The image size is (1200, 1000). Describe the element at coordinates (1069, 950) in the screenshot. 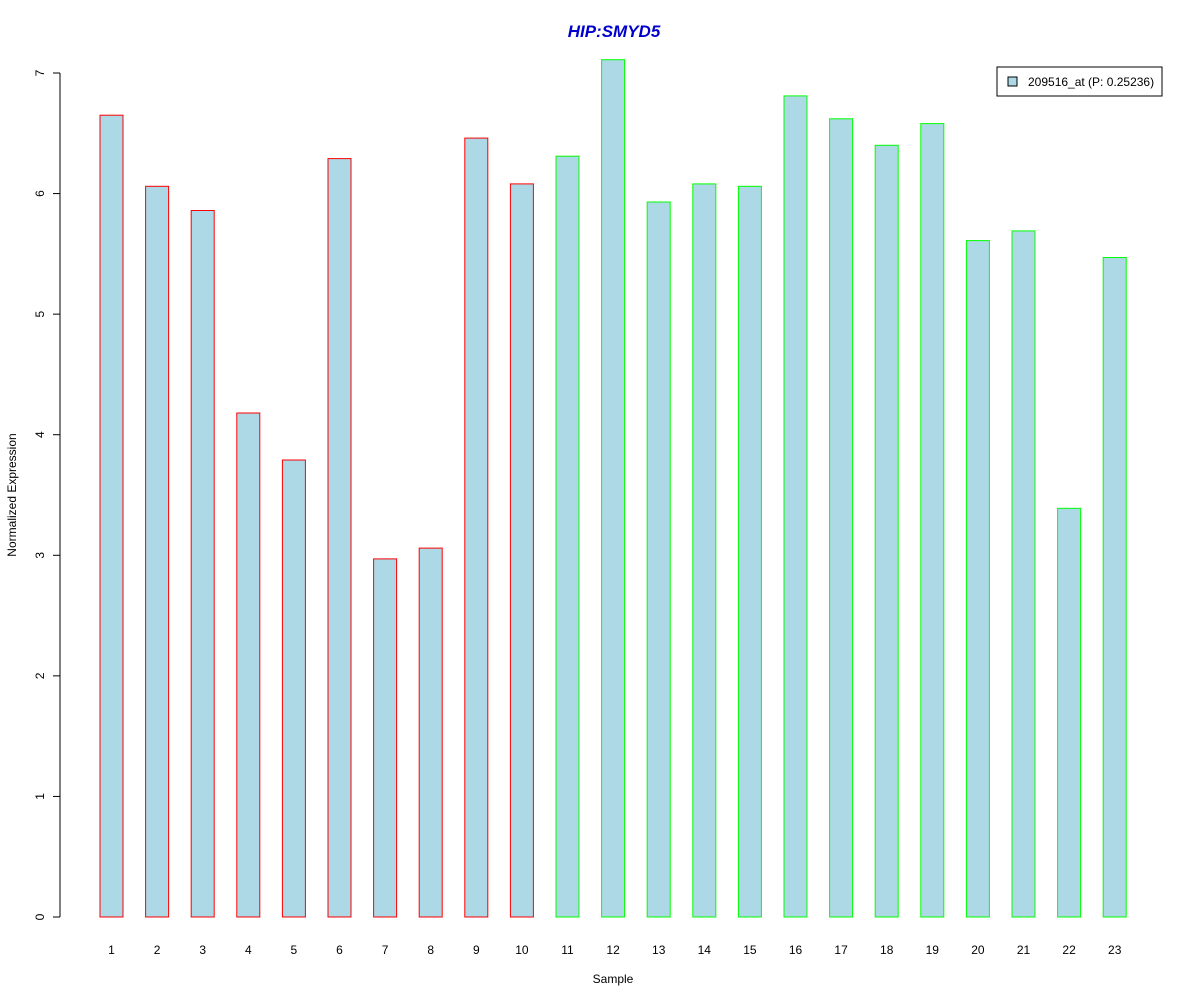

I see `x-tick-label: 22` at that location.